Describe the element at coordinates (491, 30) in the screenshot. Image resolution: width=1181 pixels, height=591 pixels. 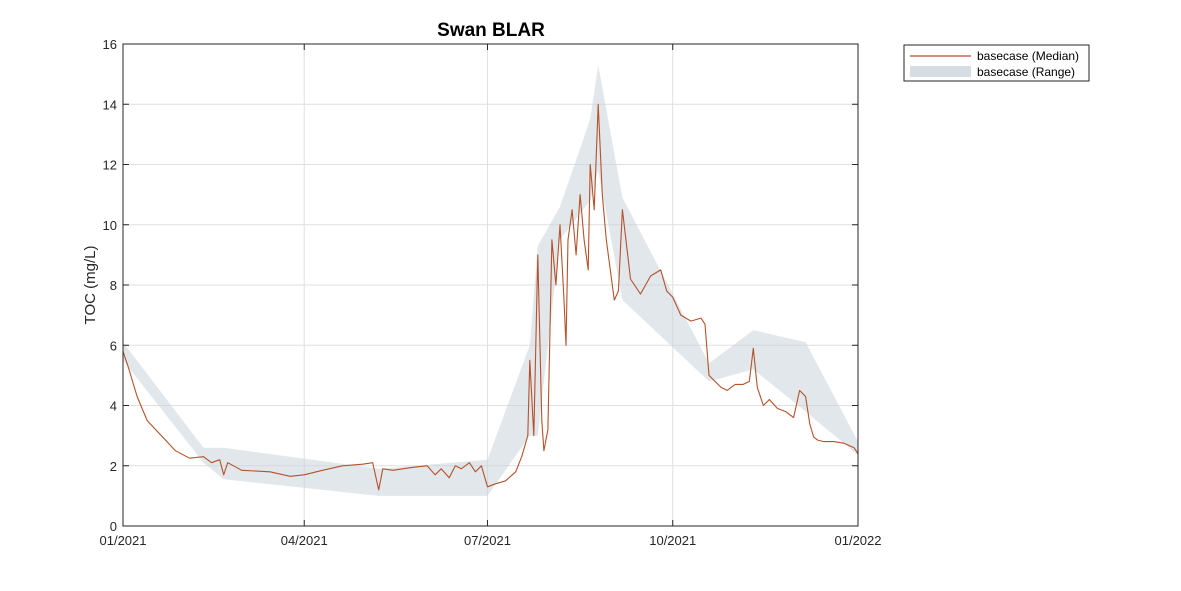
I see `chart-title: Swan BLAR` at that location.